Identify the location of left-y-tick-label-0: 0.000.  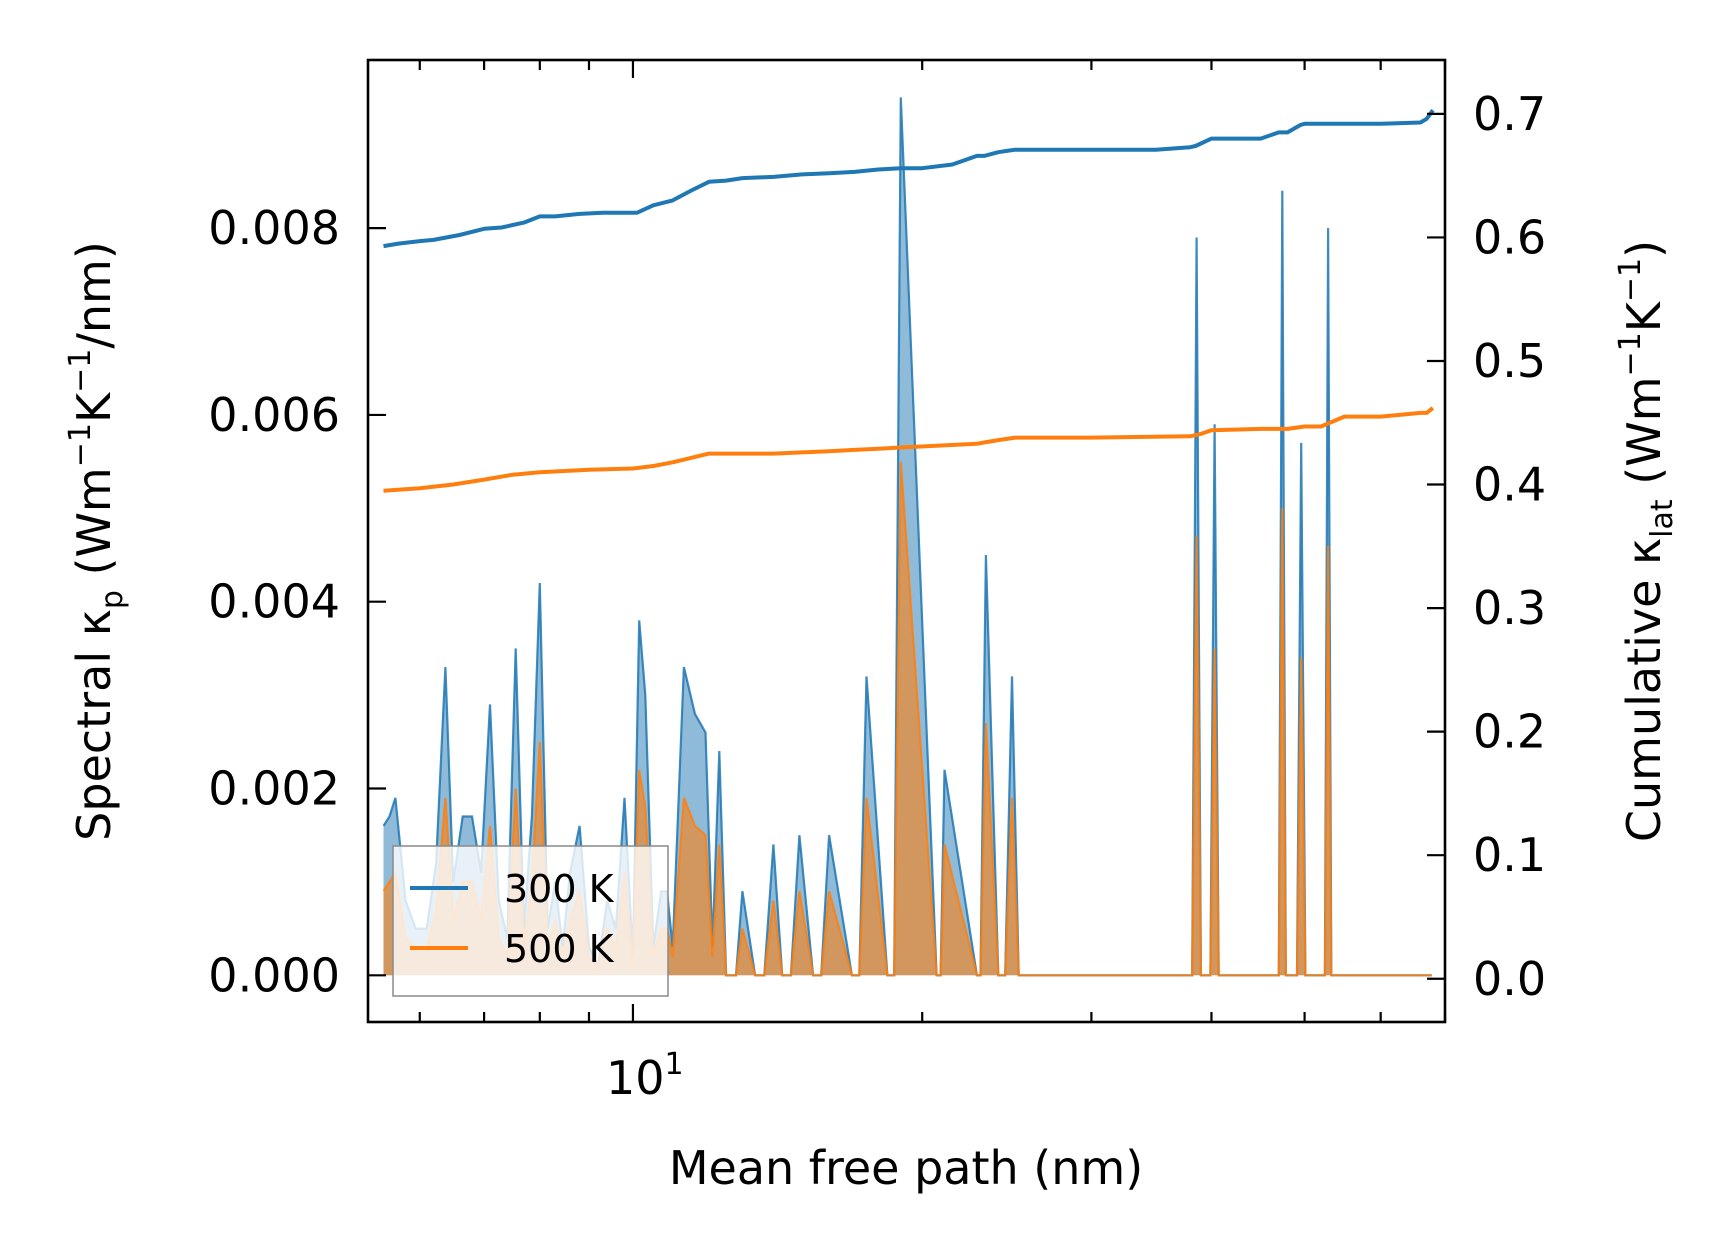
(274, 975).